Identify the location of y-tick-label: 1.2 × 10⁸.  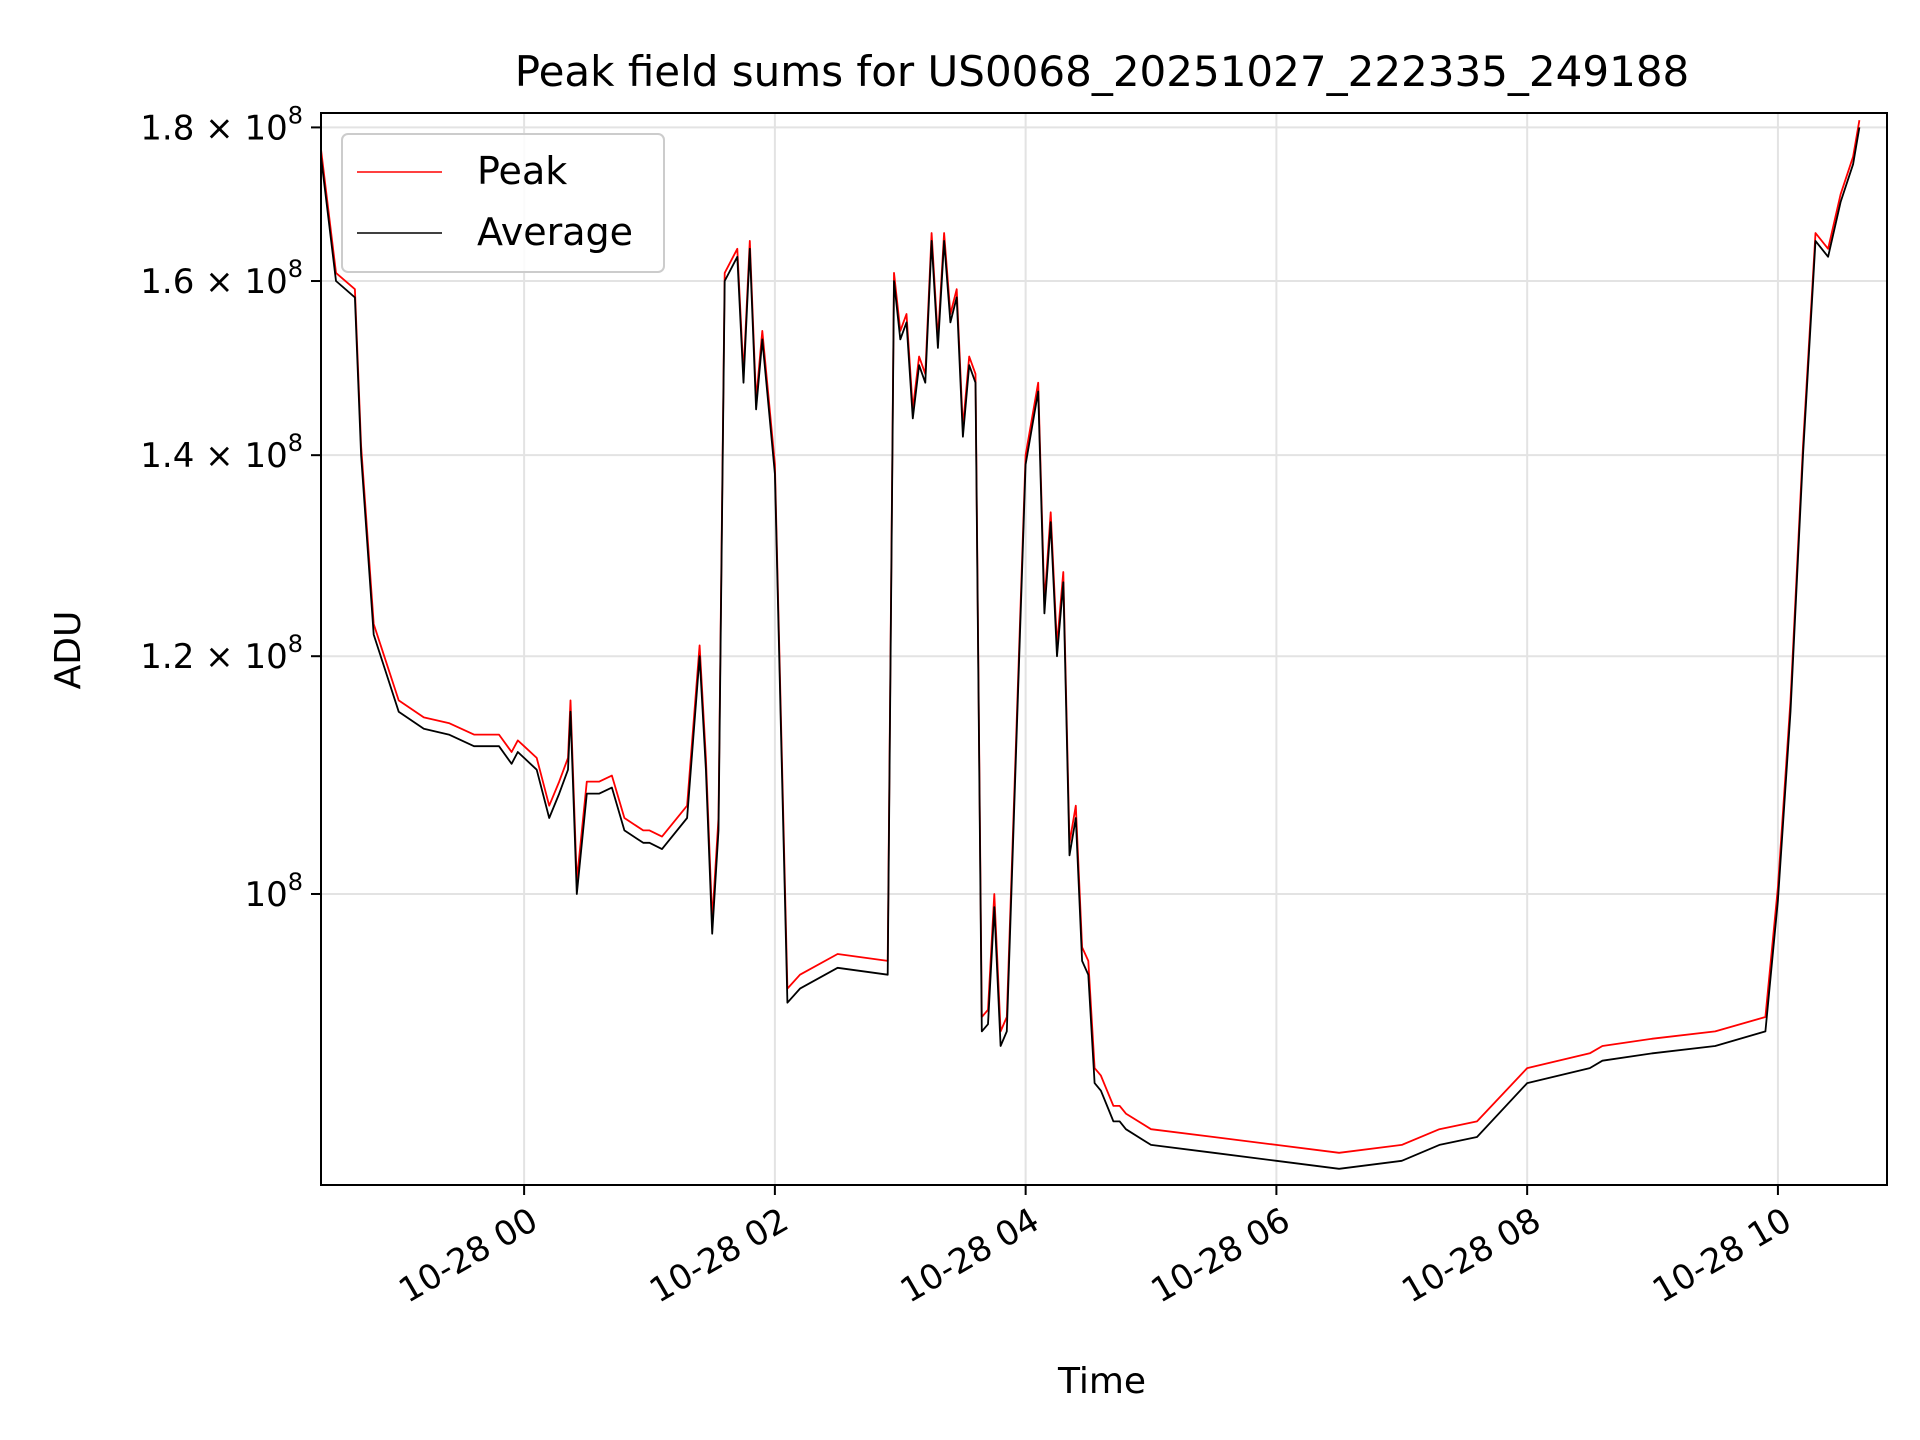
(221, 653).